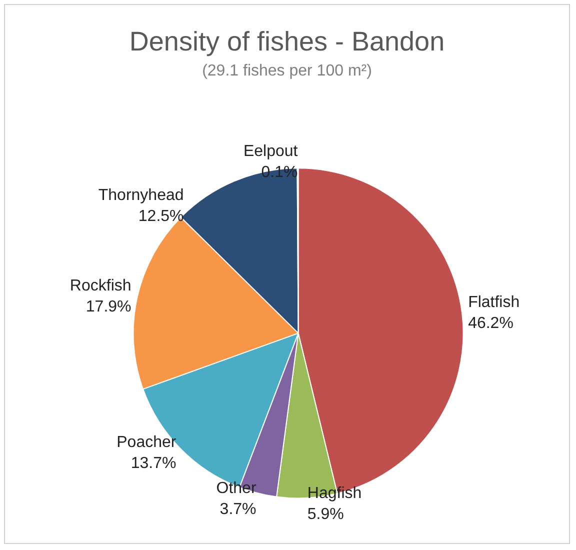 Image resolution: width=576 pixels, height=550 pixels. Describe the element at coordinates (161, 217) in the screenshot. I see `data-label: 12.5%` at that location.